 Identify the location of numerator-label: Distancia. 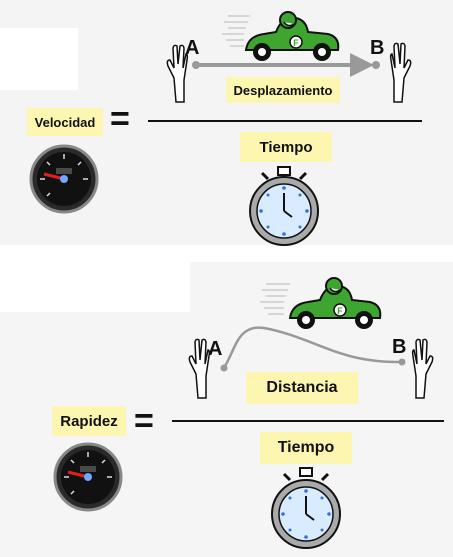
(302, 388).